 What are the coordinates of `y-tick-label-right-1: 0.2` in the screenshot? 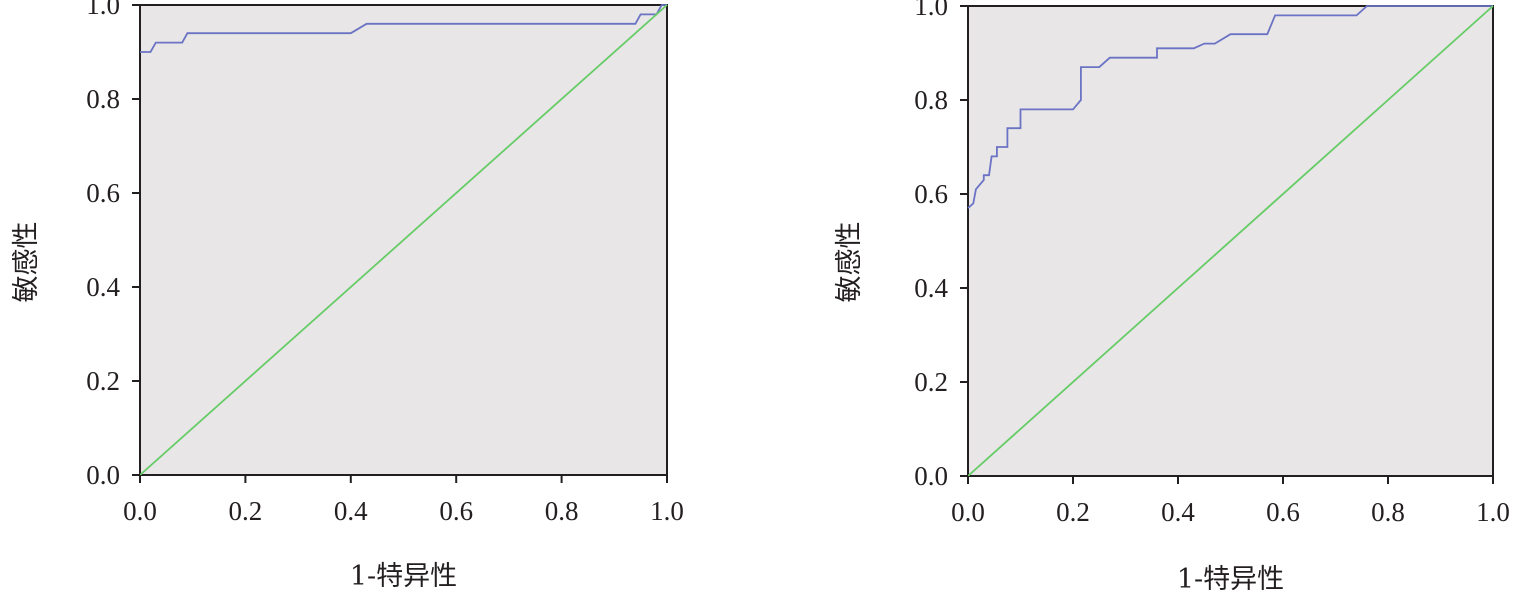 It's located at (931, 382).